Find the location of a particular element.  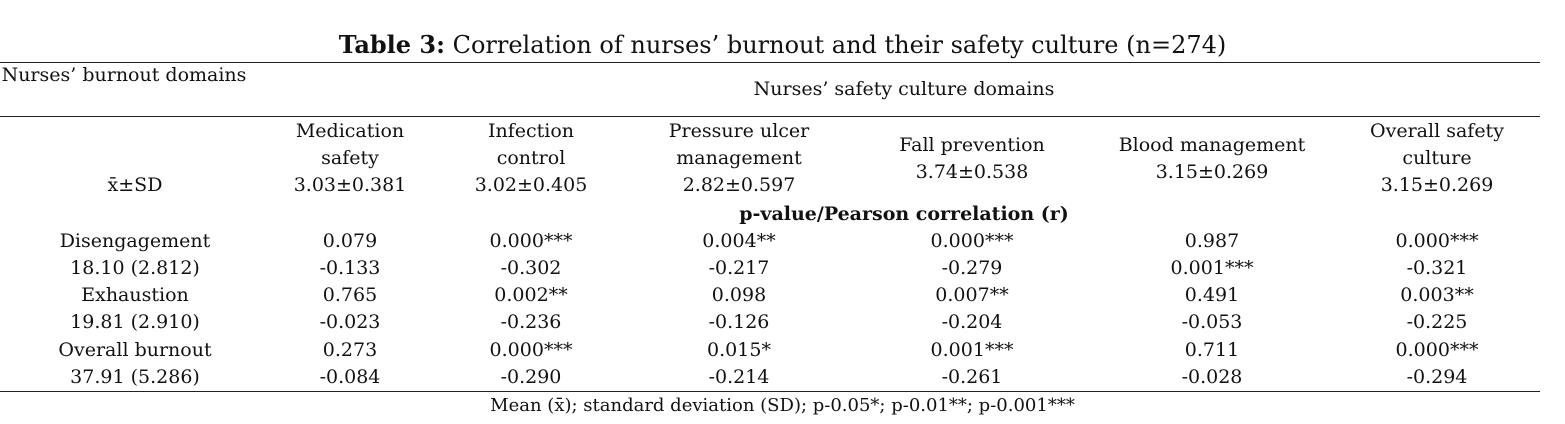

p-value-cell: 0.002** is located at coordinates (531, 295).